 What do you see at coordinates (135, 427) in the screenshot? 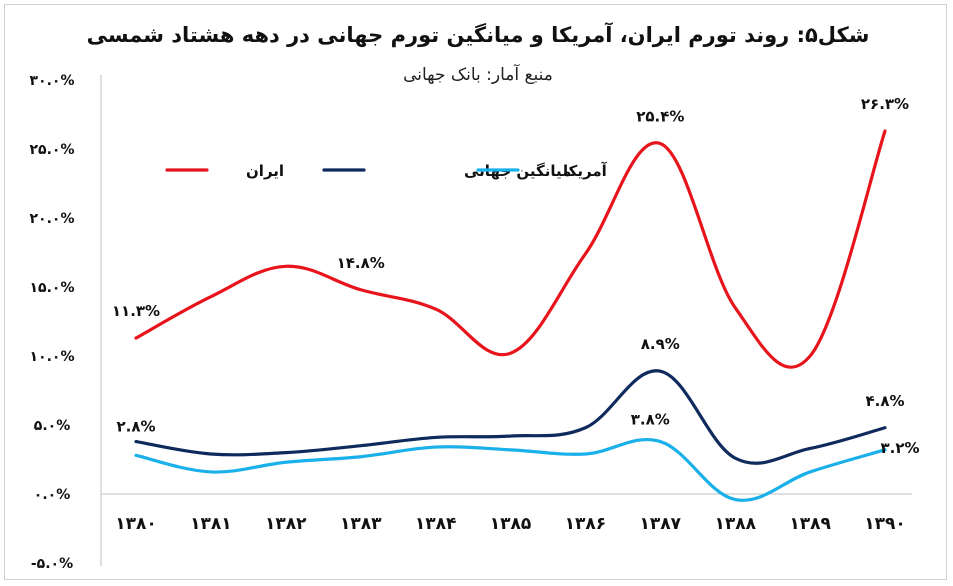
I see `data-label: ۲.۸%` at bounding box center [135, 427].